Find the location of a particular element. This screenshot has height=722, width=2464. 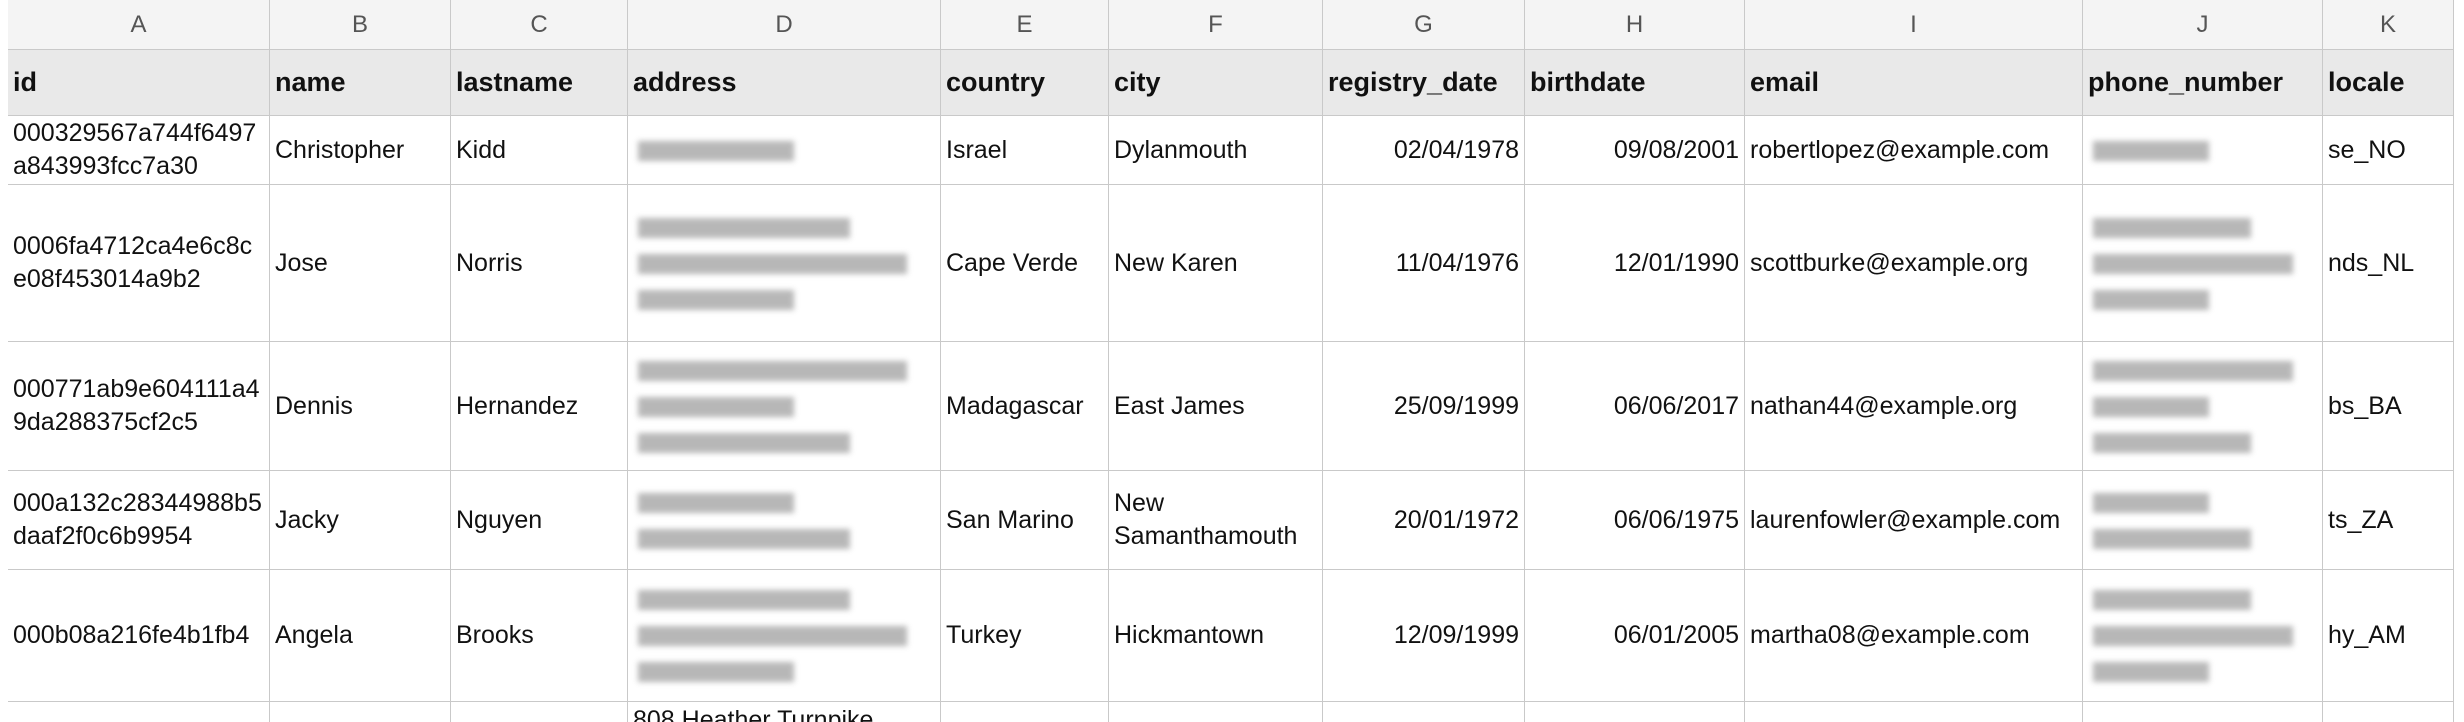

cell: Israel is located at coordinates (1025, 150).